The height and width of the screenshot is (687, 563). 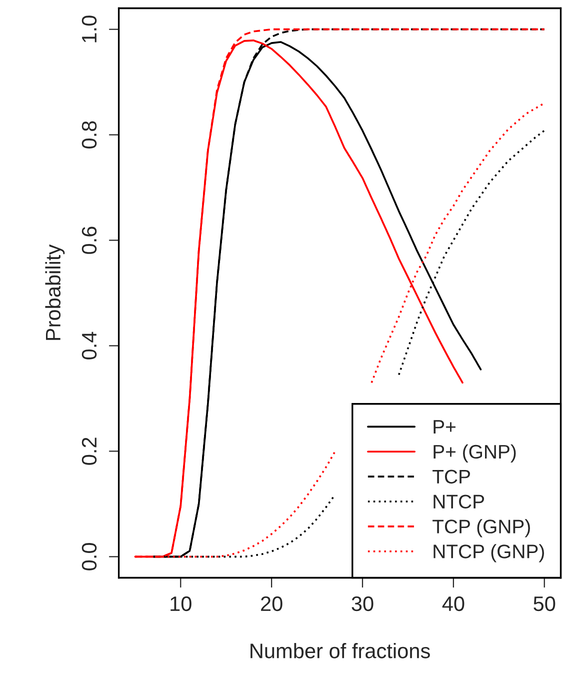 What do you see at coordinates (89, 556) in the screenshot?
I see `y-tick-label: 0.0` at bounding box center [89, 556].